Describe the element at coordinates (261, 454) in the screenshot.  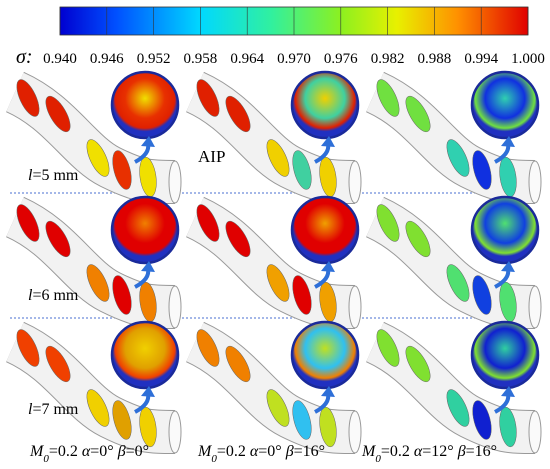
I see `column-label: M0=0.2 α=0° β=16°` at that location.